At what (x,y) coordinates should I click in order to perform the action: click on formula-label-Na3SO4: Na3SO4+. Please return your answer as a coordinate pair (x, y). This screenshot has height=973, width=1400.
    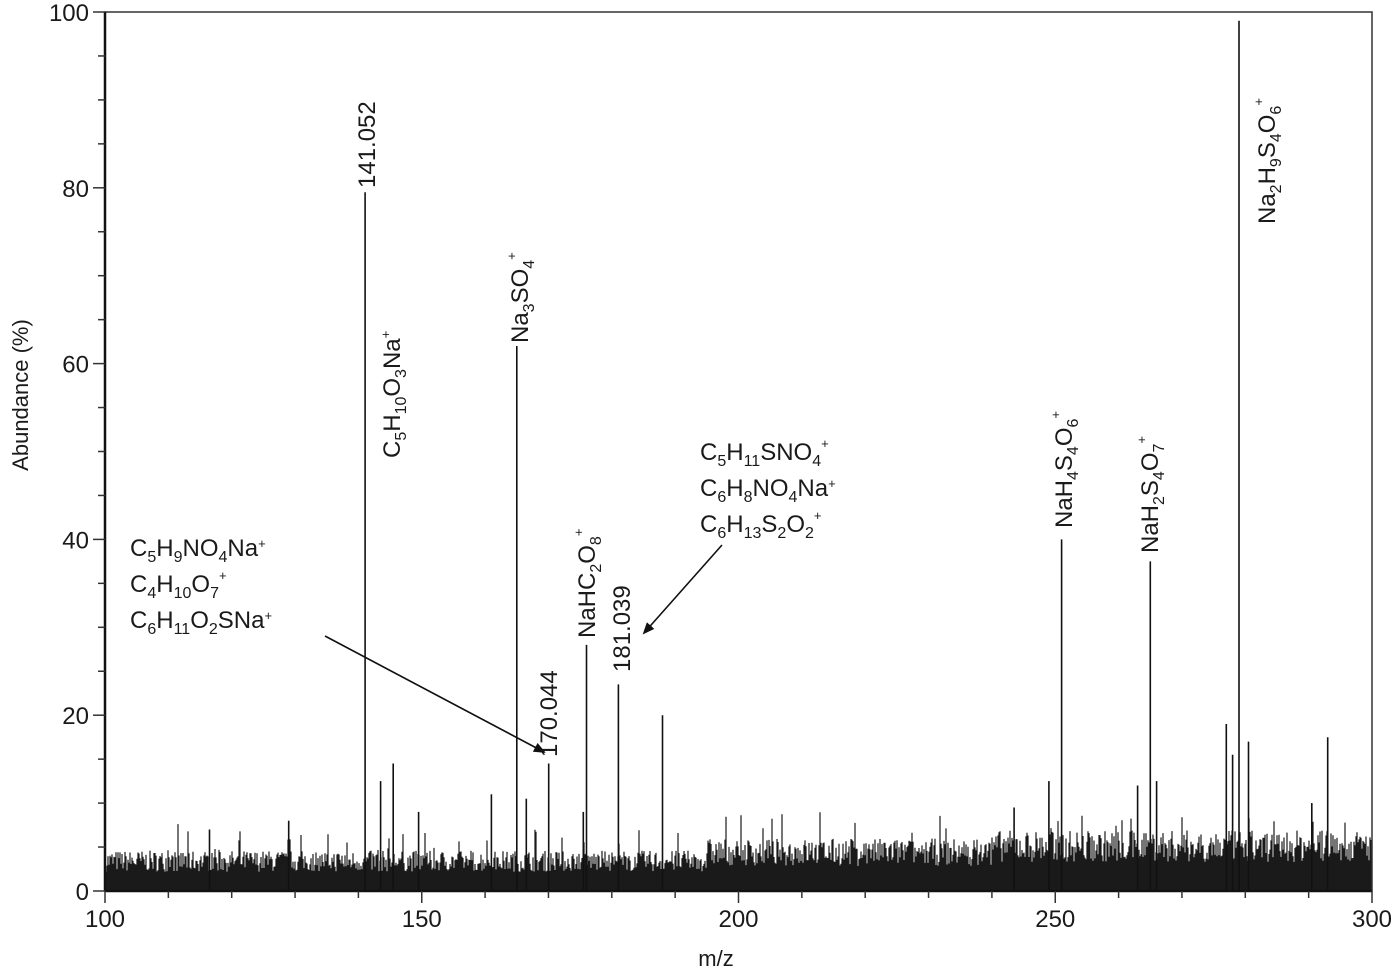
    Looking at the image, I should click on (521, 297).